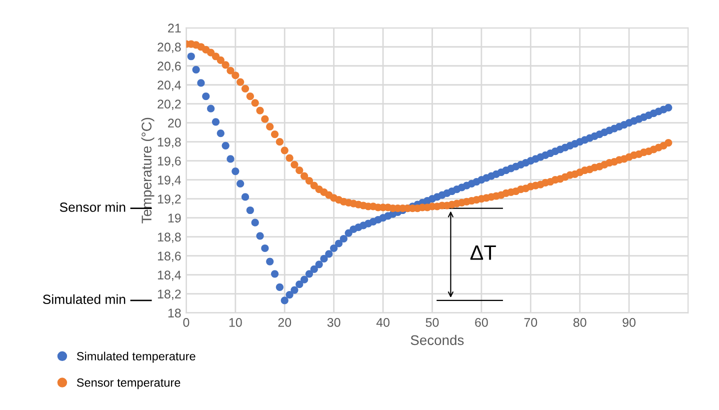  I want to click on y-tick-label: 19,2, so click(169, 199).